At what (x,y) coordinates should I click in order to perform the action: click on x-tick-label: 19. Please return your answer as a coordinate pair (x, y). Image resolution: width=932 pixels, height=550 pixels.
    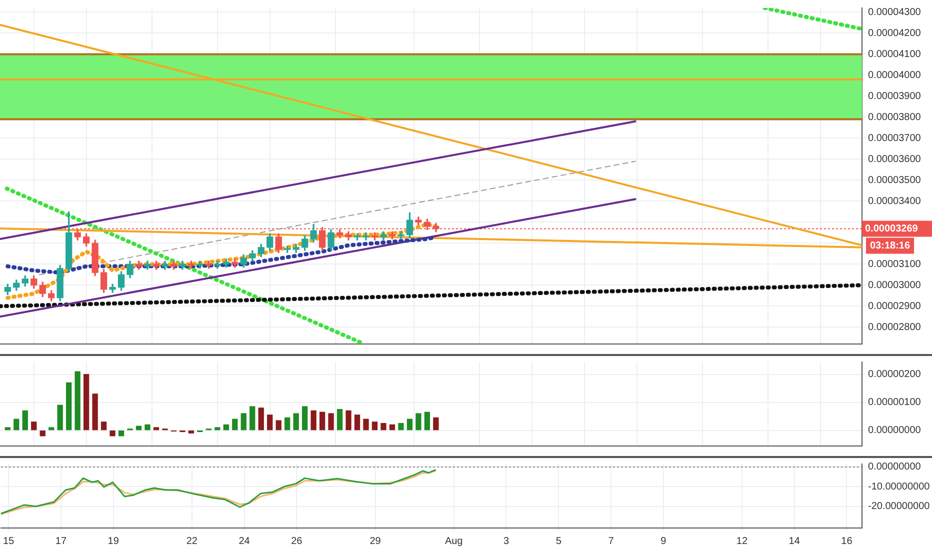
    Looking at the image, I should click on (114, 541).